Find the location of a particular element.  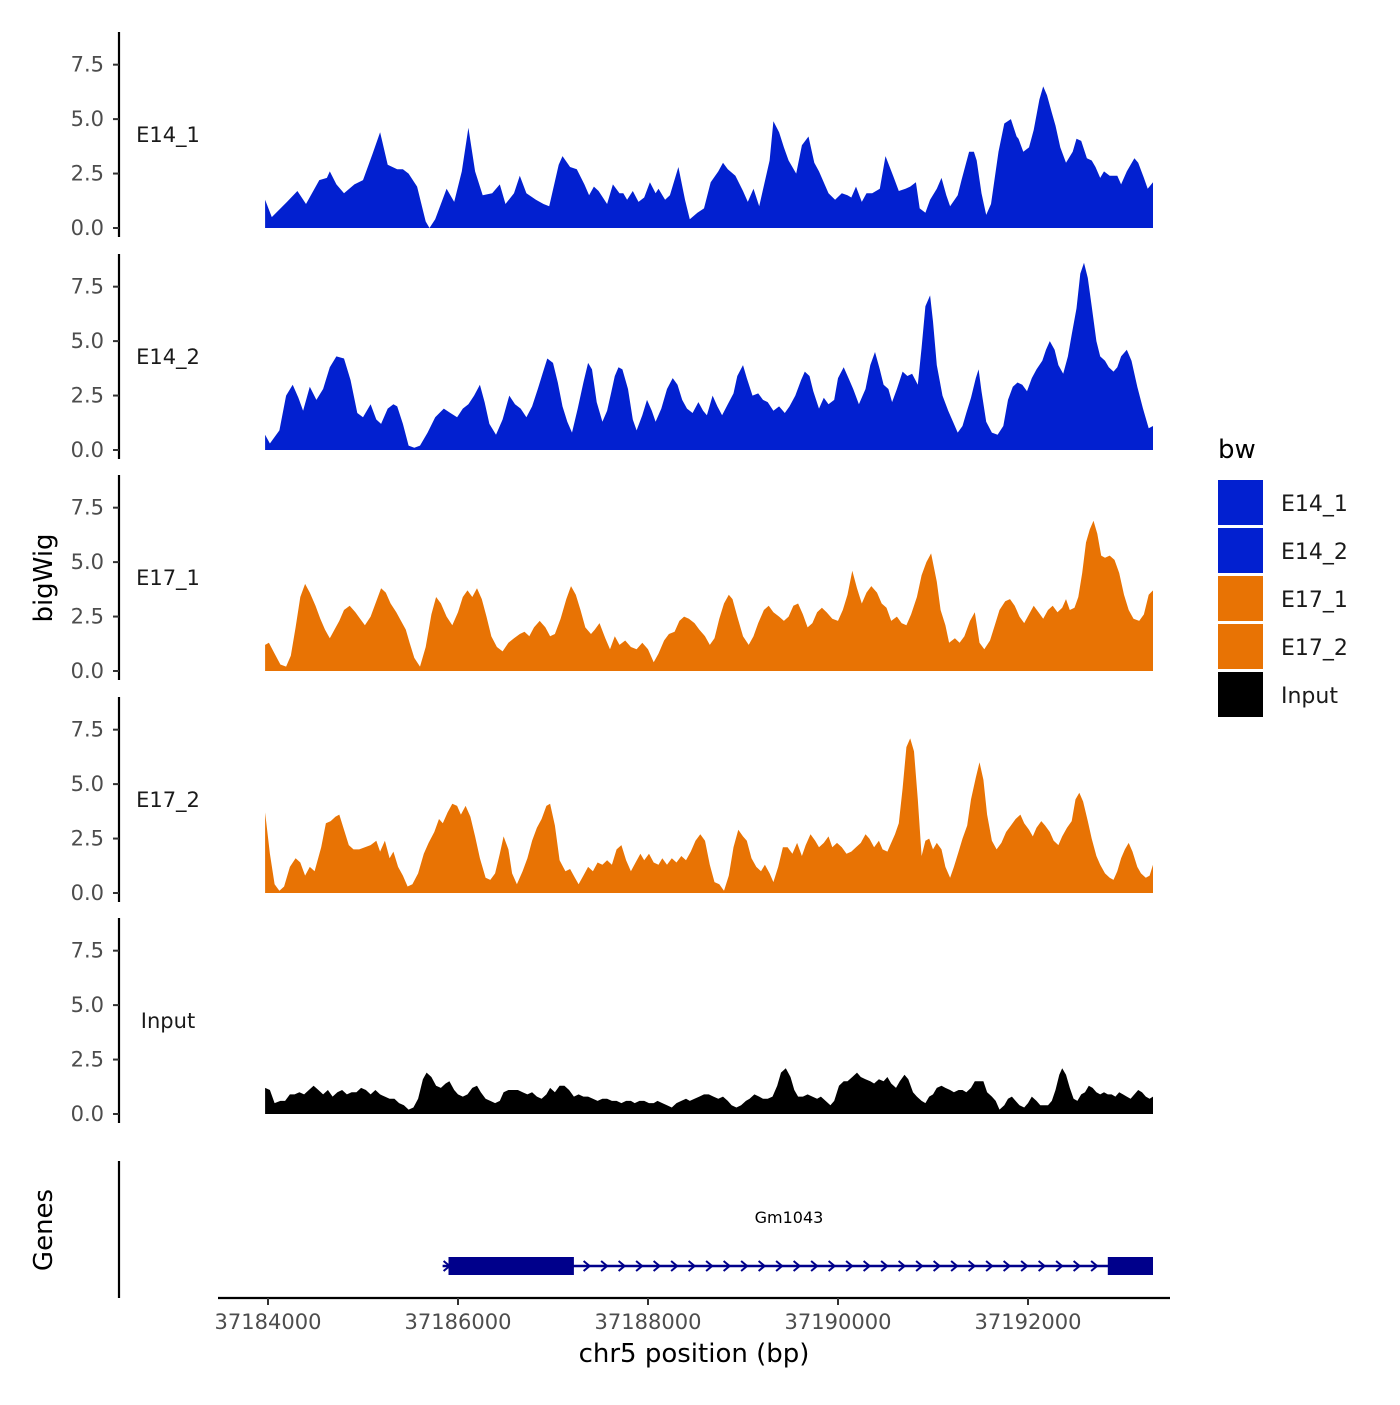

x-tick-label: 37192000 is located at coordinates (1028, 1322).